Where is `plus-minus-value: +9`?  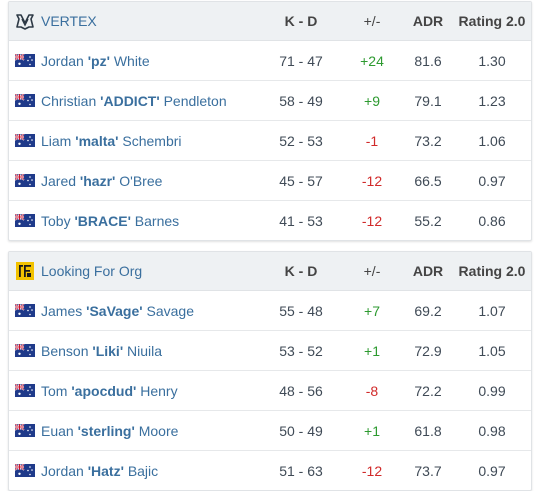 plus-minus-value: +9 is located at coordinates (372, 100).